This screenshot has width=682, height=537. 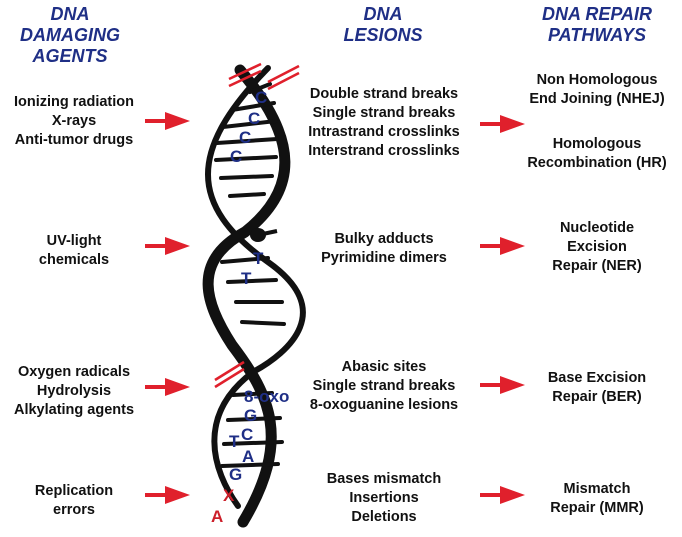 I want to click on base-label: 8-oxo, so click(x=266, y=396).